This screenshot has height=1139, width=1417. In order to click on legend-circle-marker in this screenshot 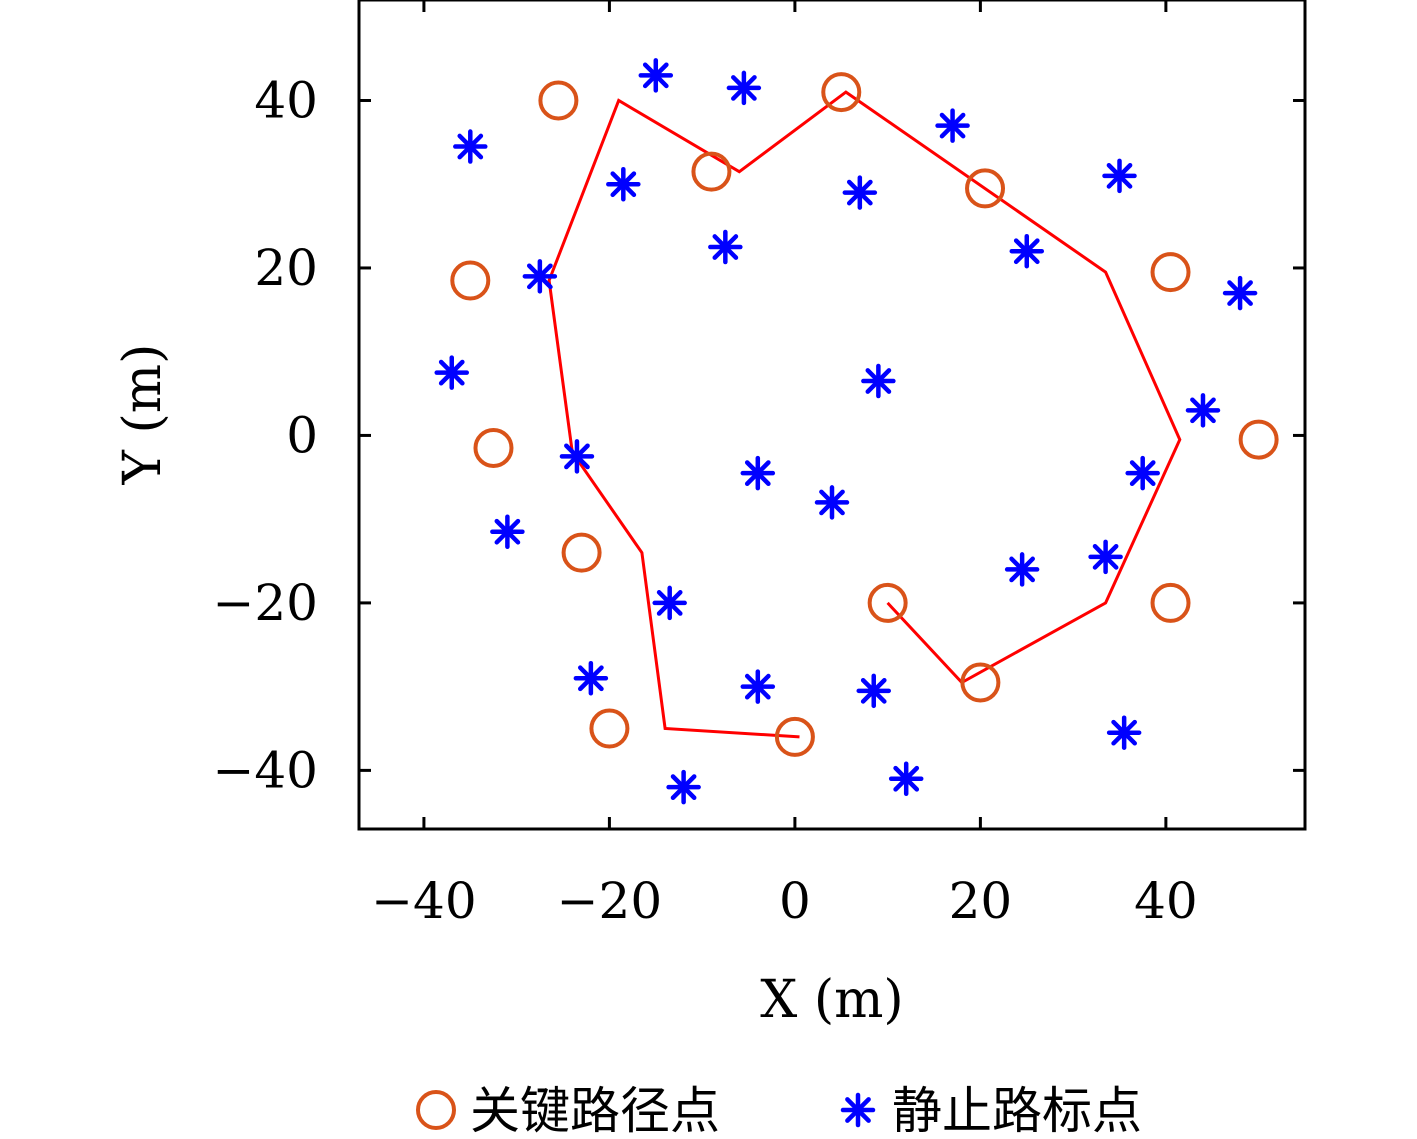, I will do `click(436, 1110)`.